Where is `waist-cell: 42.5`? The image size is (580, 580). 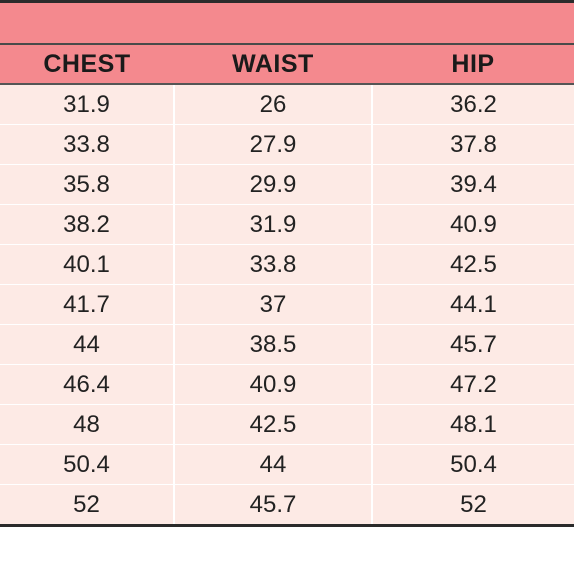
waist-cell: 42.5 is located at coordinates (272, 424).